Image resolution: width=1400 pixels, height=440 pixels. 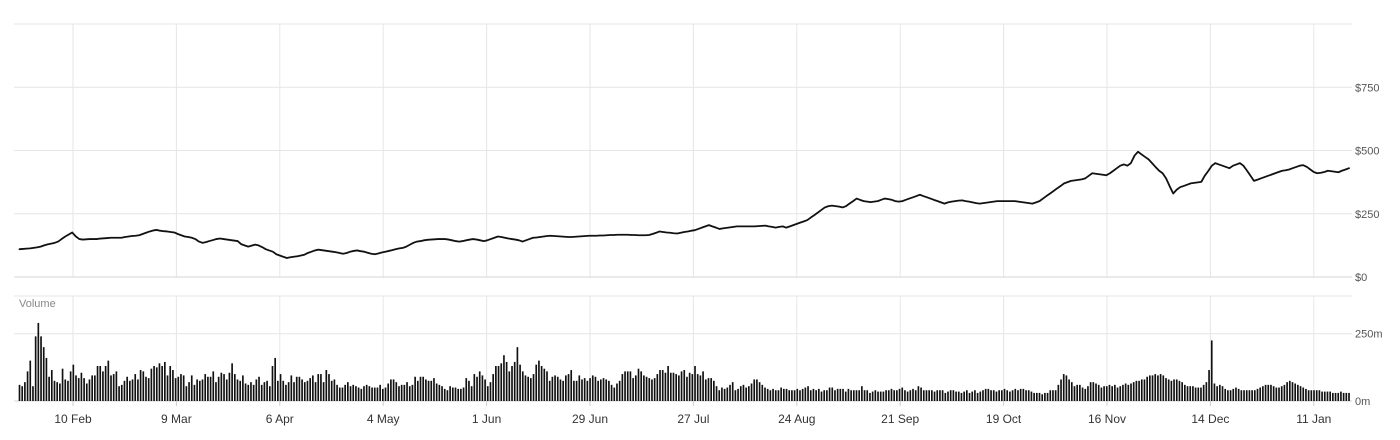 I want to click on x-tick-label: 16 Nov, so click(x=1107, y=419).